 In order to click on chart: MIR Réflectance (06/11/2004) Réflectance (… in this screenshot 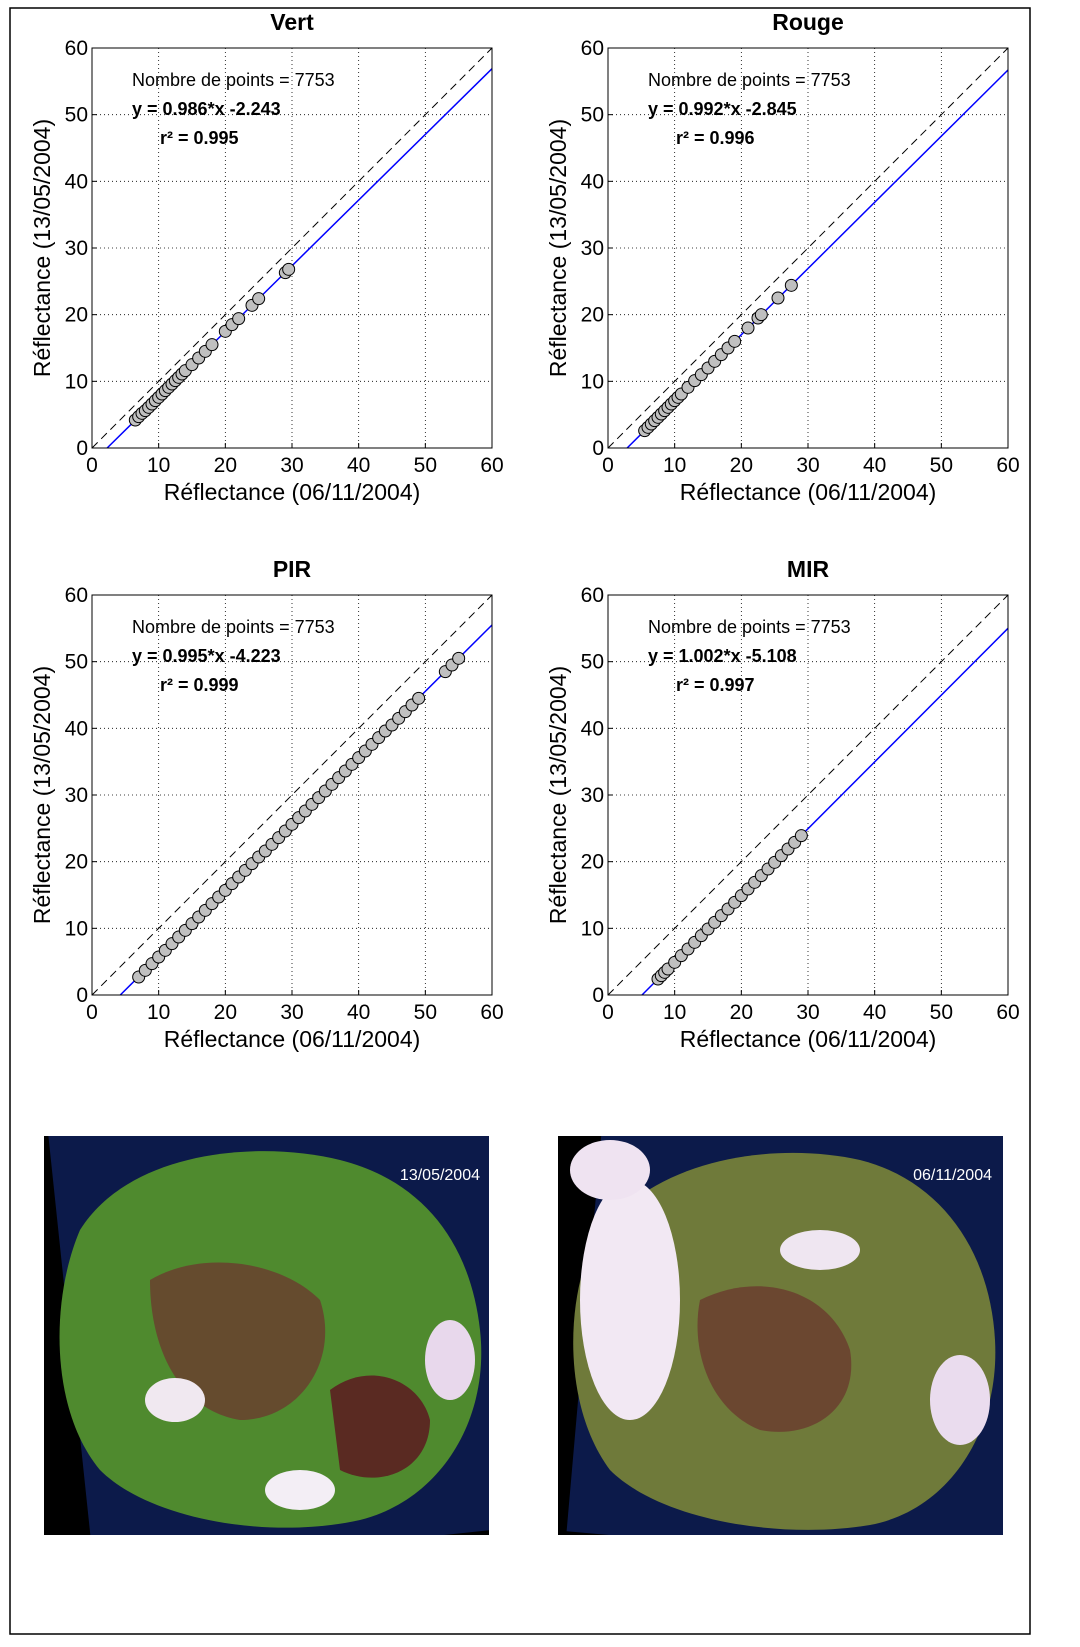, I will do `click(782, 804)`.